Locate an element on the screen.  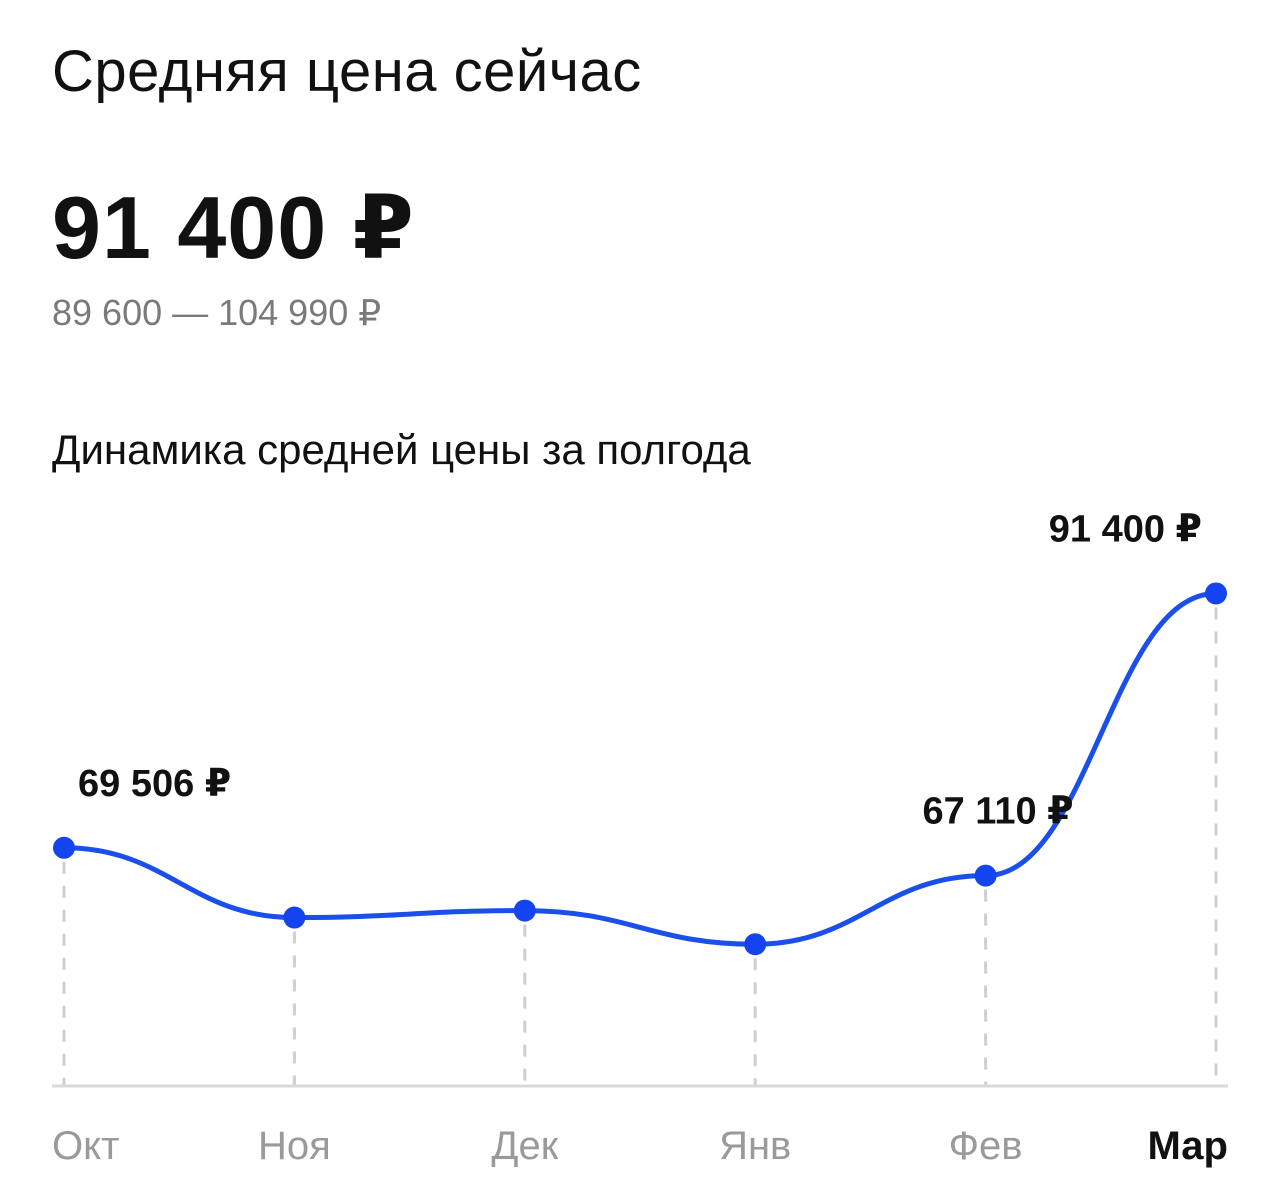
month-label-Ноя: Ноя is located at coordinates (294, 1146).